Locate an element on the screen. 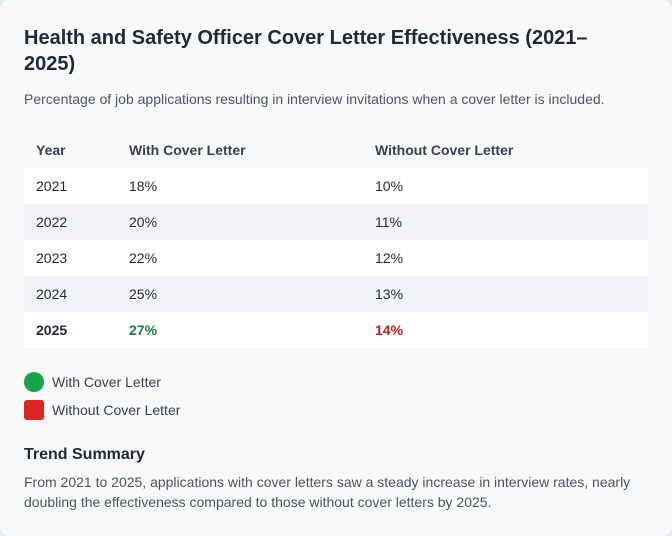  table-row: 2024 25% 13% is located at coordinates (336, 294).